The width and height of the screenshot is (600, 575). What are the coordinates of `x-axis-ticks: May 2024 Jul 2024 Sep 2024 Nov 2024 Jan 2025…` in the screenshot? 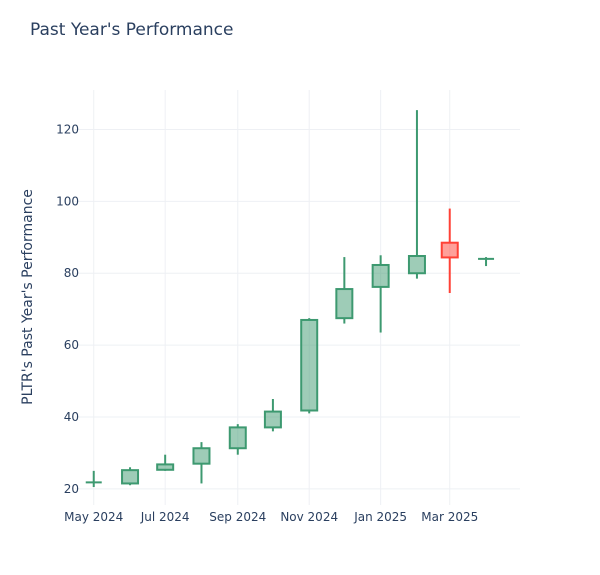 It's located at (271, 517).